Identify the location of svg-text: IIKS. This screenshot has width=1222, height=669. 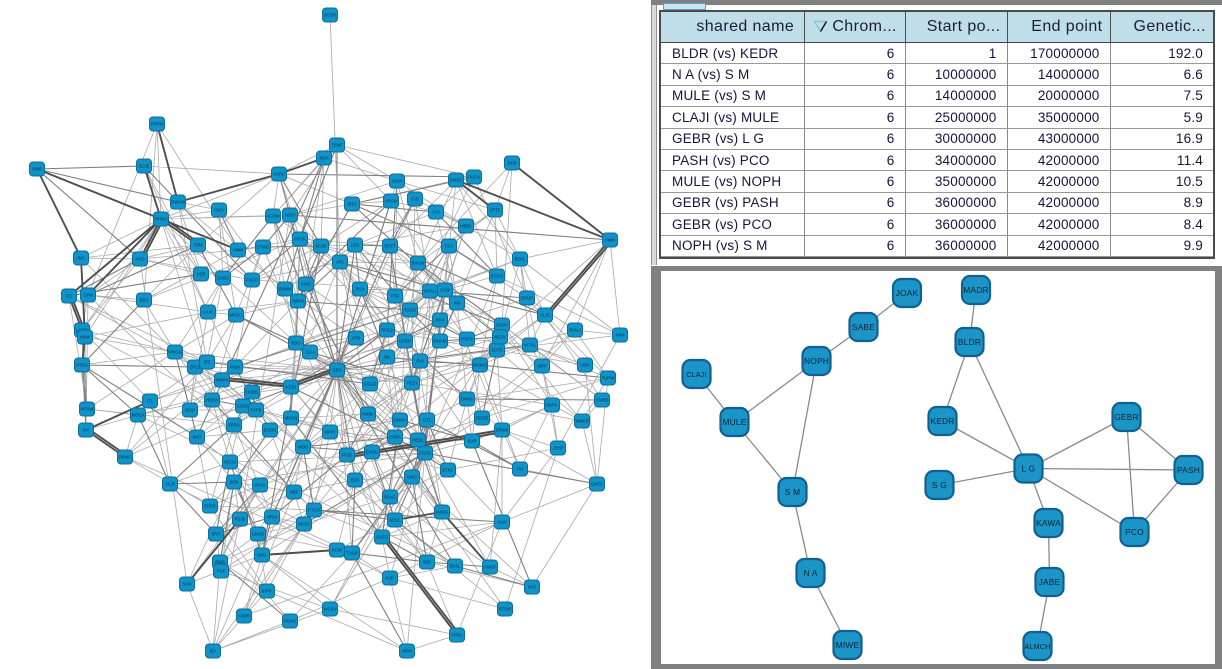
(532, 587).